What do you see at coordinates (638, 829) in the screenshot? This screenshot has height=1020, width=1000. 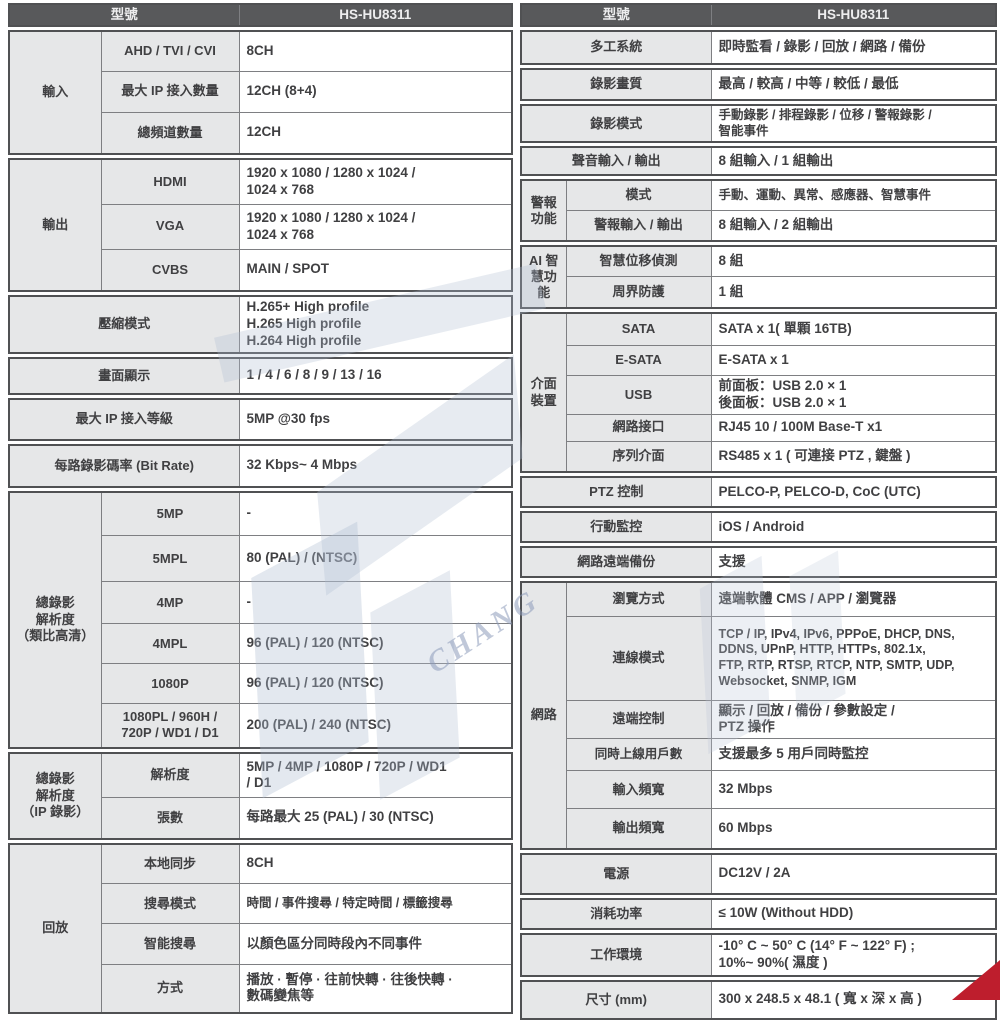 I see `spec-label: 輸出頻寬` at bounding box center [638, 829].